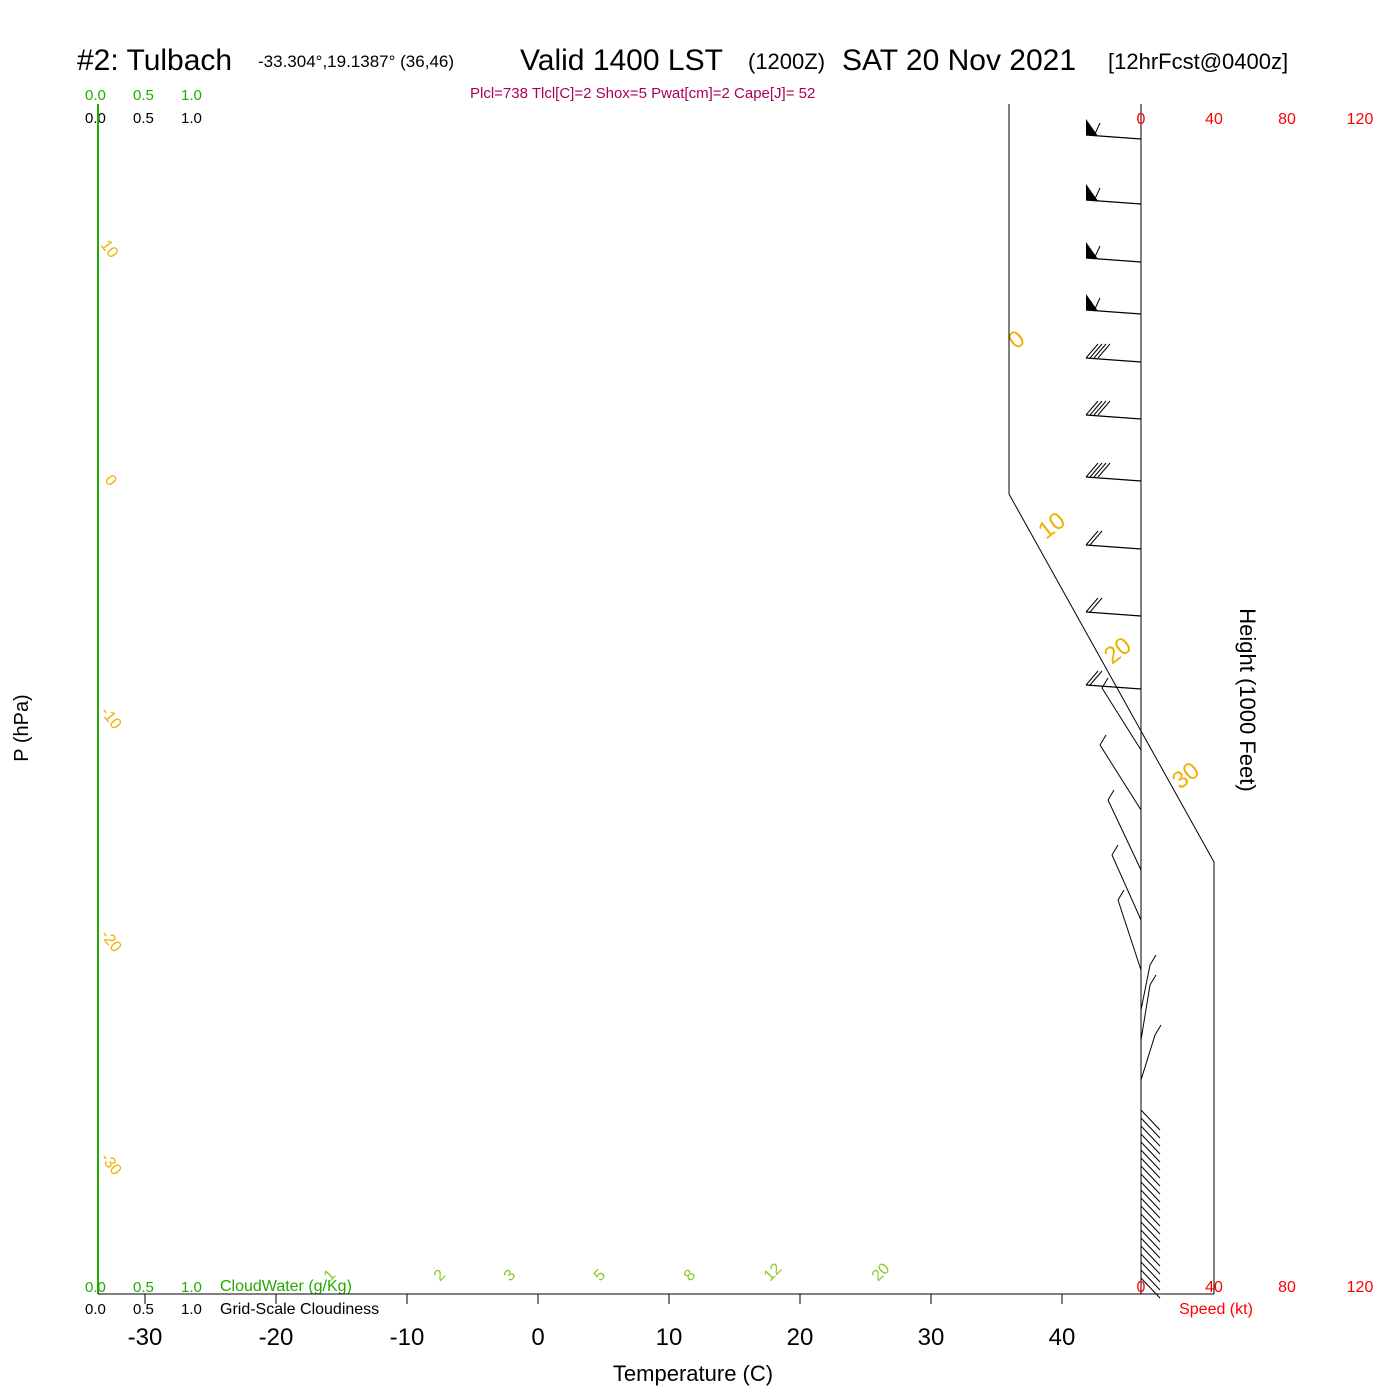  What do you see at coordinates (1186, 776) in the screenshot?
I see `isotherm-label: 30` at bounding box center [1186, 776].